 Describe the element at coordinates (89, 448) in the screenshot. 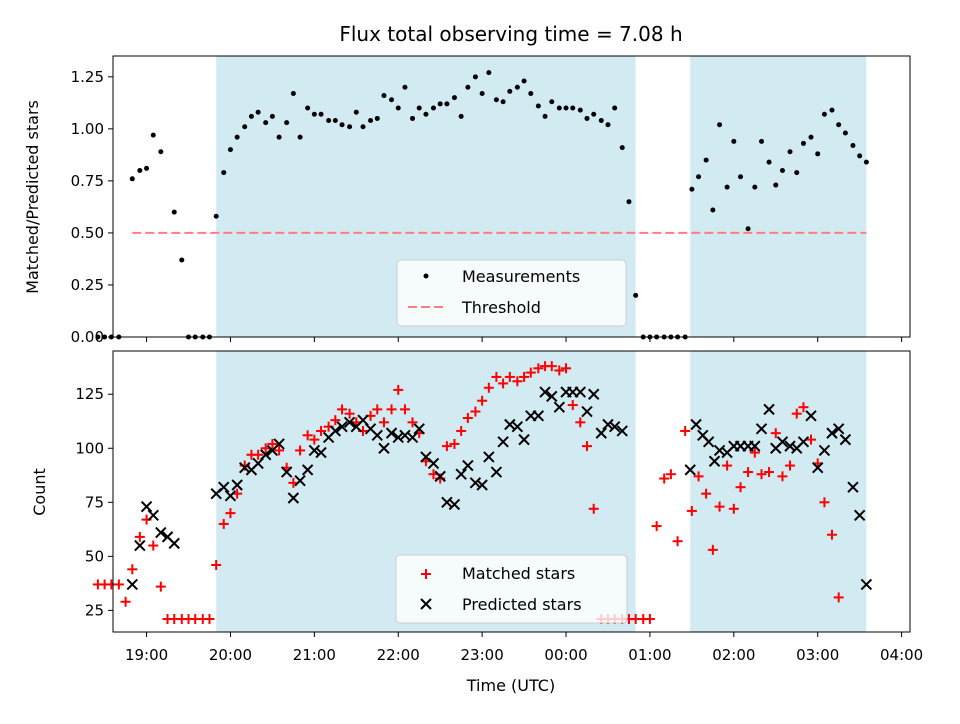

I see `y-tick-label: 100` at that location.